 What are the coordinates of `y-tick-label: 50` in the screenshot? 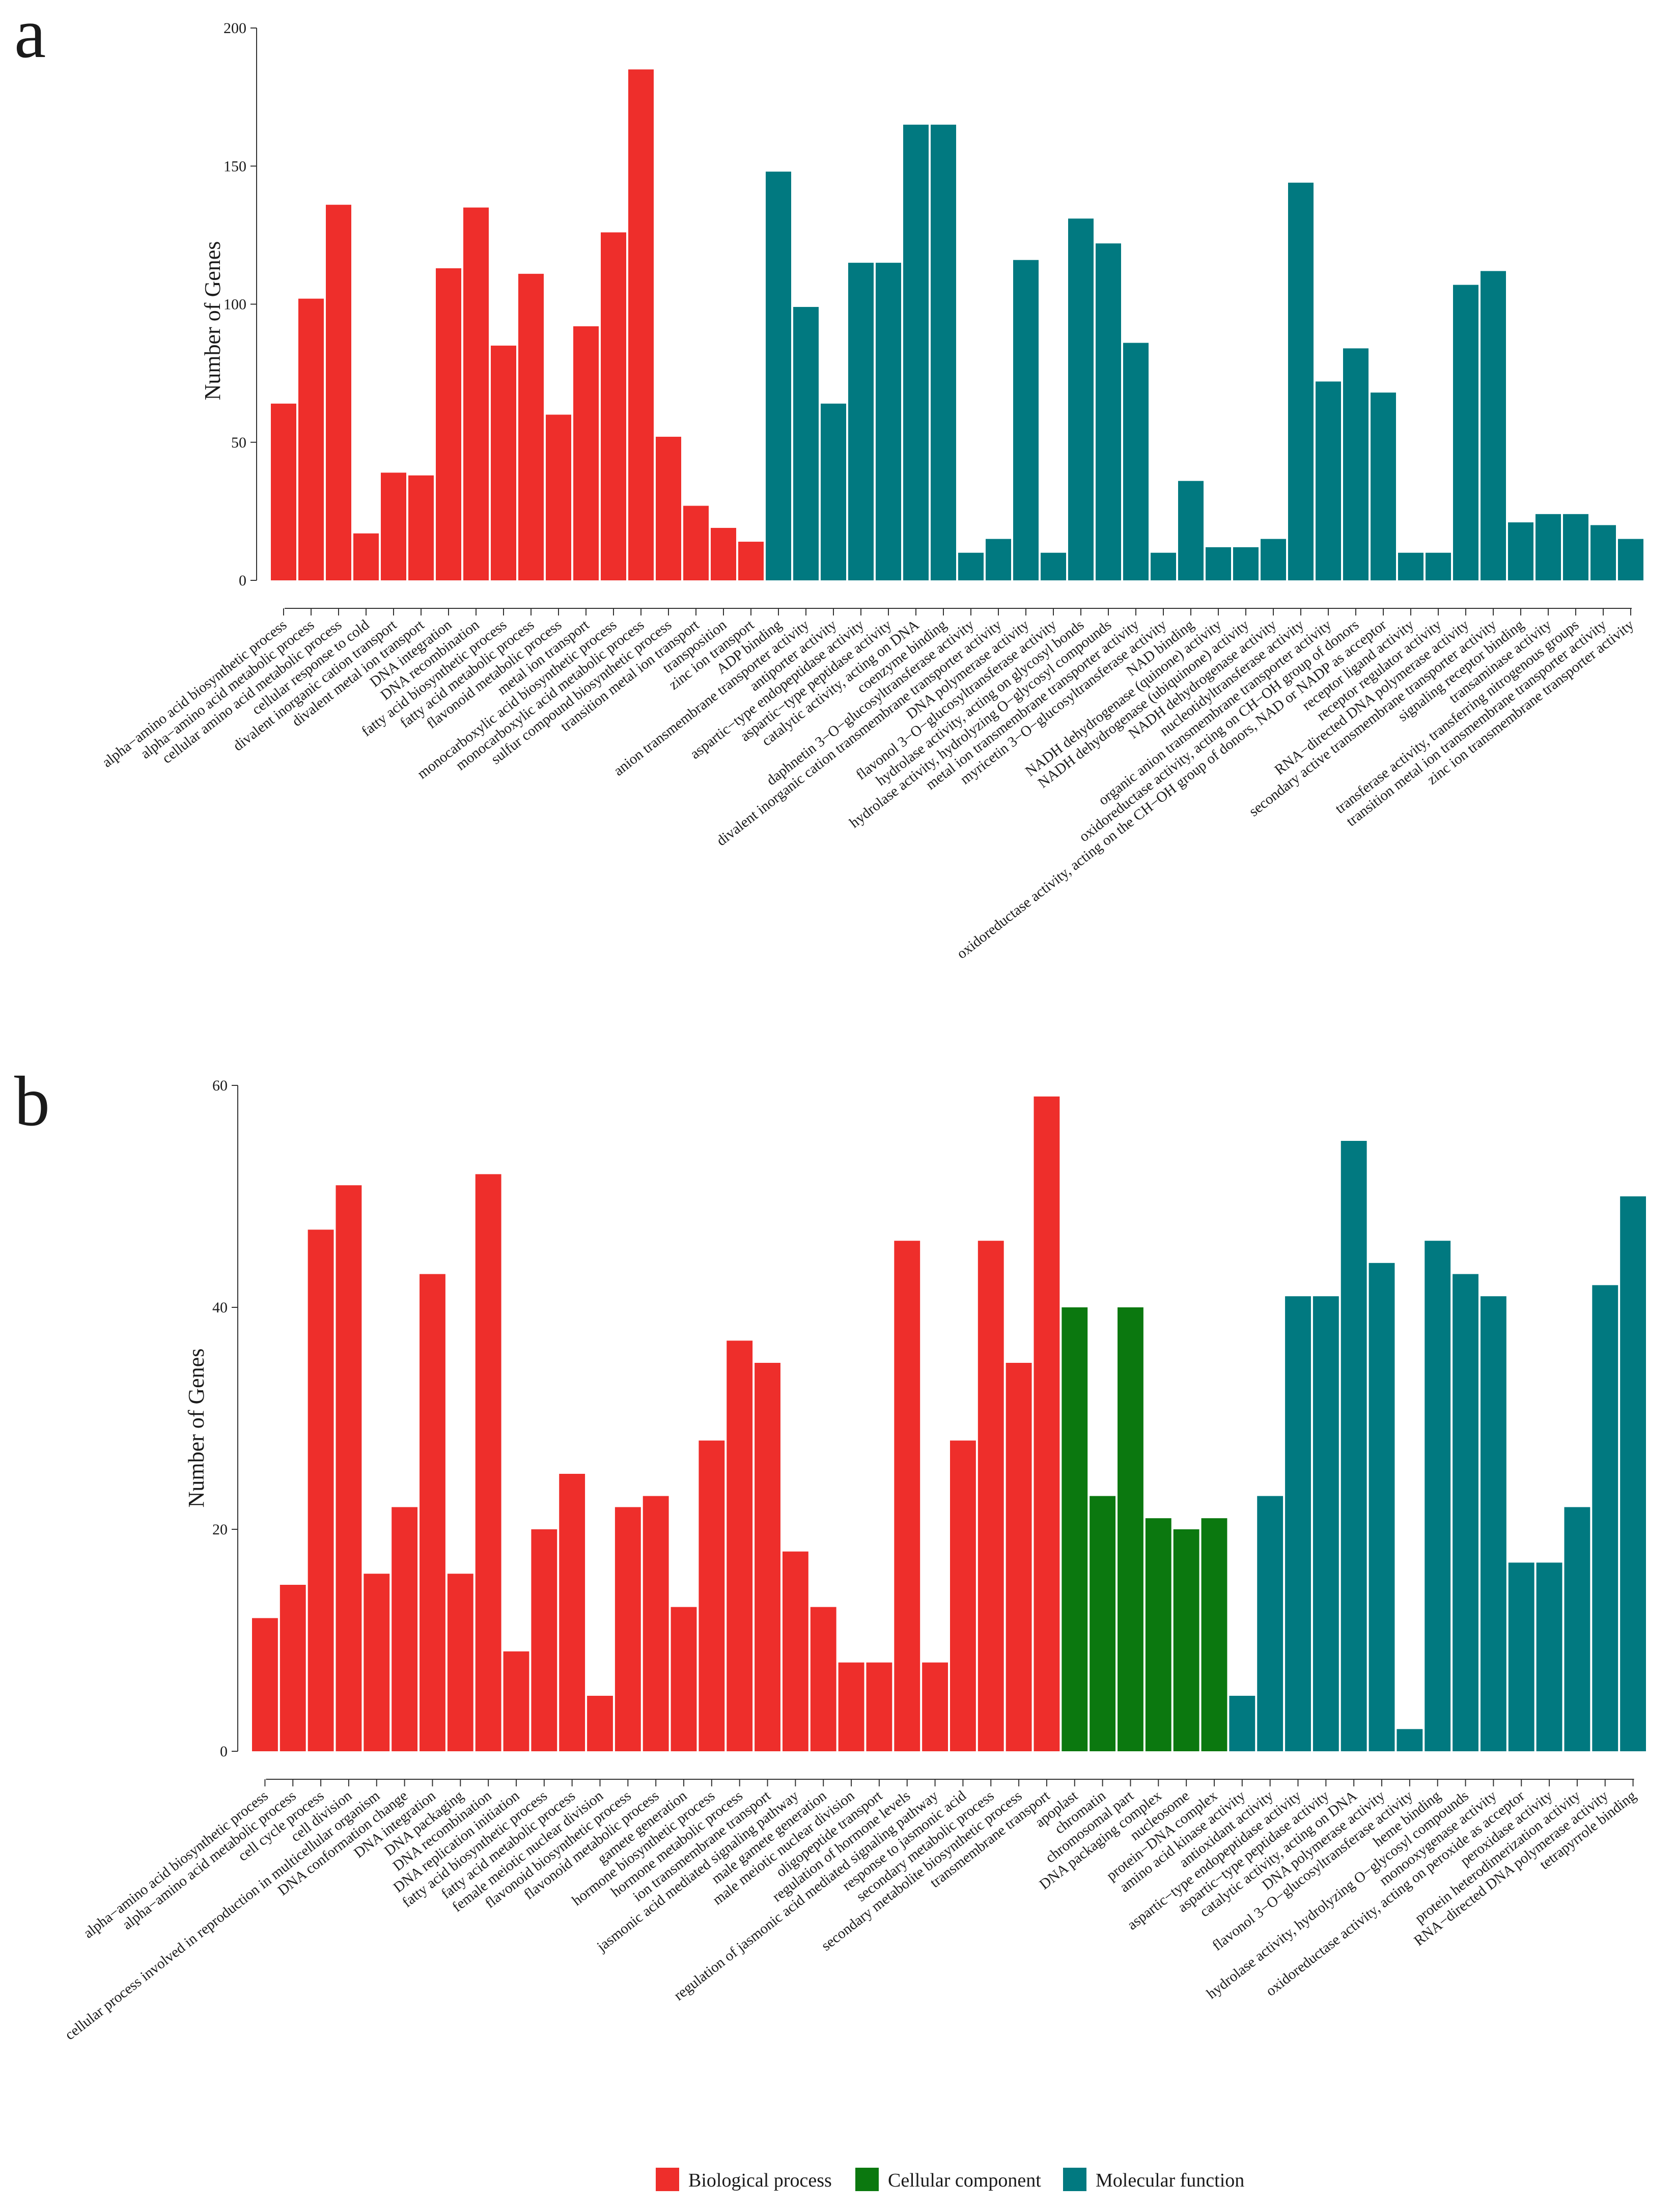 It's located at (239, 442).